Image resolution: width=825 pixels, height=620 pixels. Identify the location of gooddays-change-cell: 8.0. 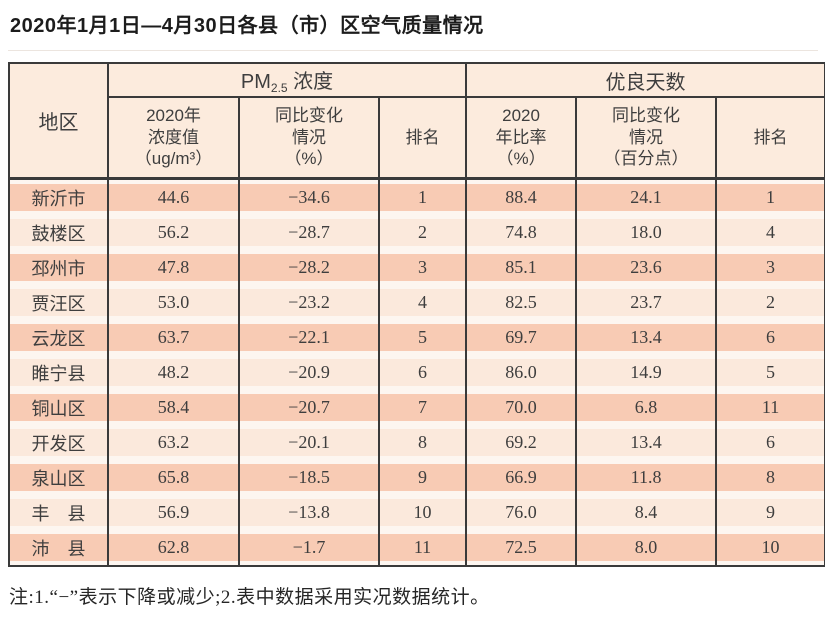
(647, 547).